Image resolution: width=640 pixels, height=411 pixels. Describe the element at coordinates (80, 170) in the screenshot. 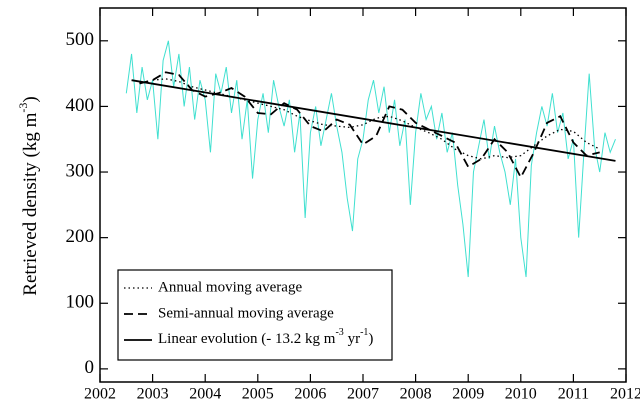

I see `y-tick-label: 300` at that location.